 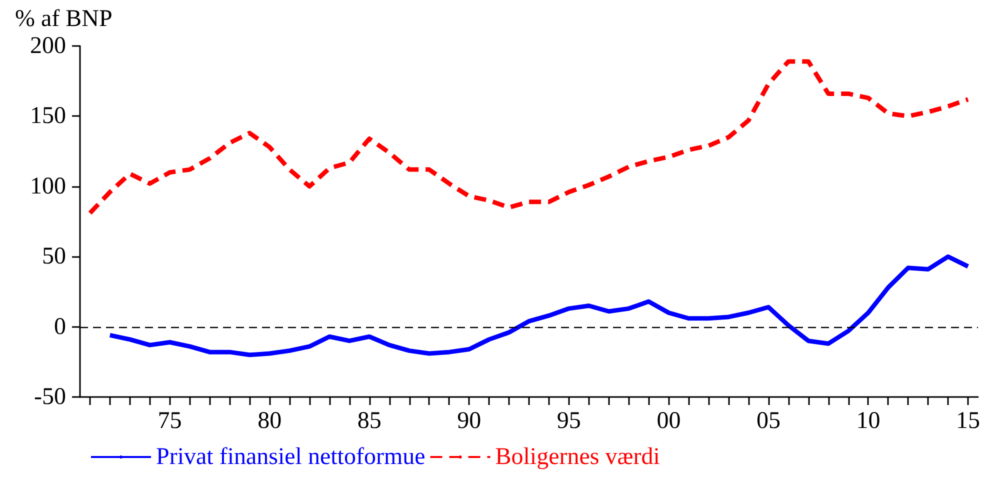 I want to click on y-tick-label: 50, so click(x=54, y=257).